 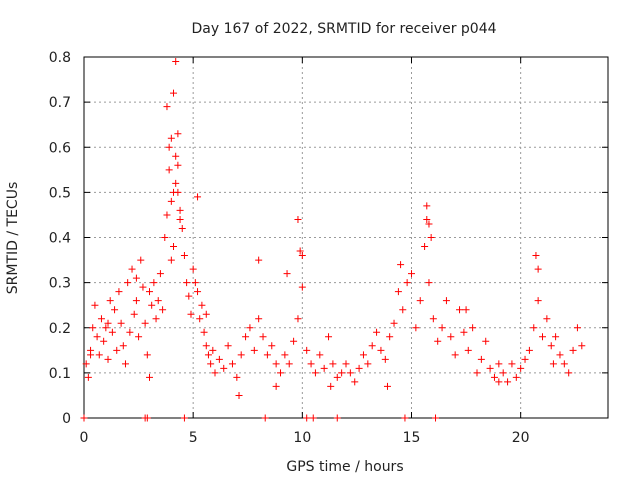 I want to click on y-tick-label: 0.4, so click(x=60, y=239).